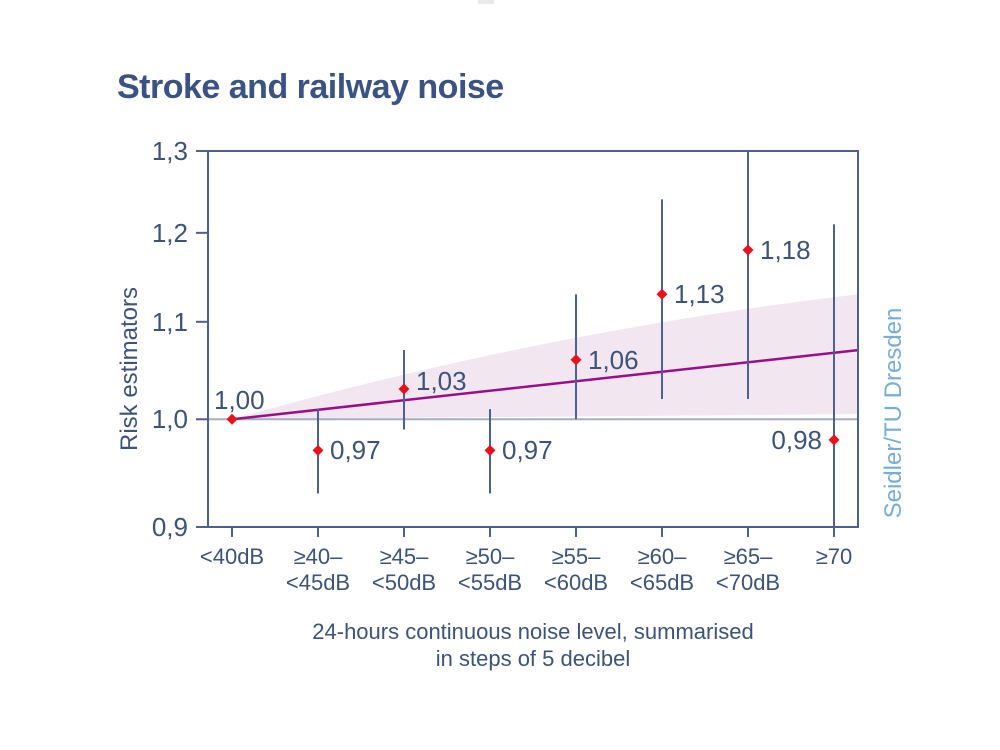 The height and width of the screenshot is (750, 1000). Describe the element at coordinates (232, 556) in the screenshot. I see `x-category-label: <40dB` at that location.